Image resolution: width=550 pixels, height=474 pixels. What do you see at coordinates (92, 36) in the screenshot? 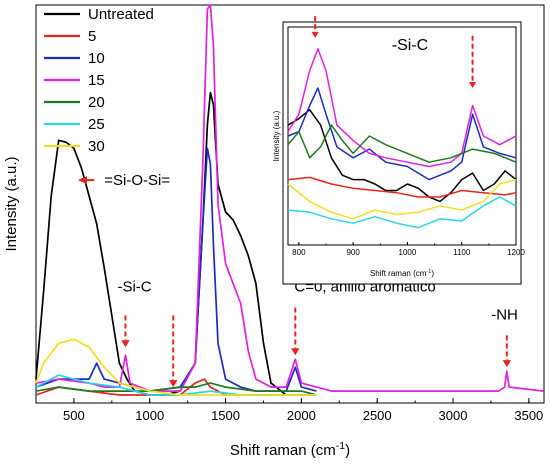
I see `legend-label-1: 5` at bounding box center [92, 36].